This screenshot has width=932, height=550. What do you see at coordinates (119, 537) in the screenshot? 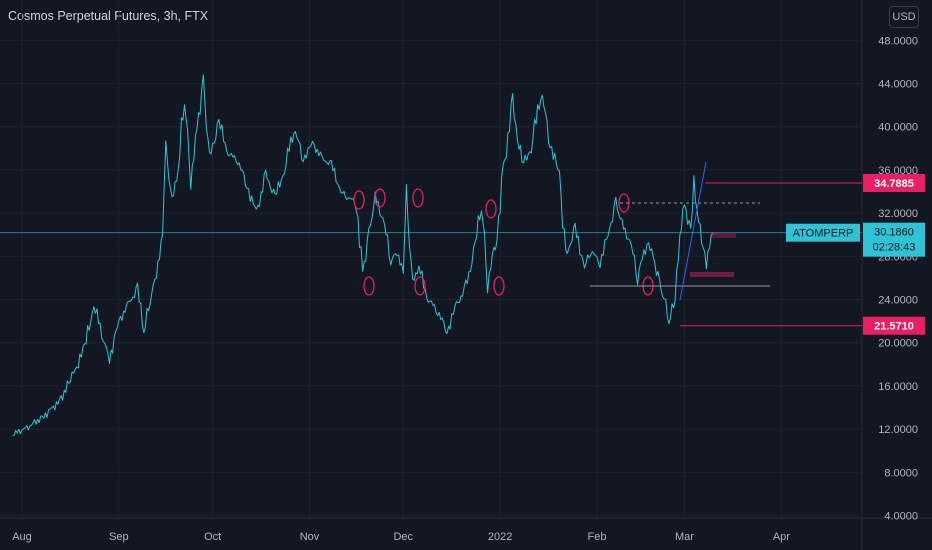
I see `x-tick-label: Sep` at bounding box center [119, 537].